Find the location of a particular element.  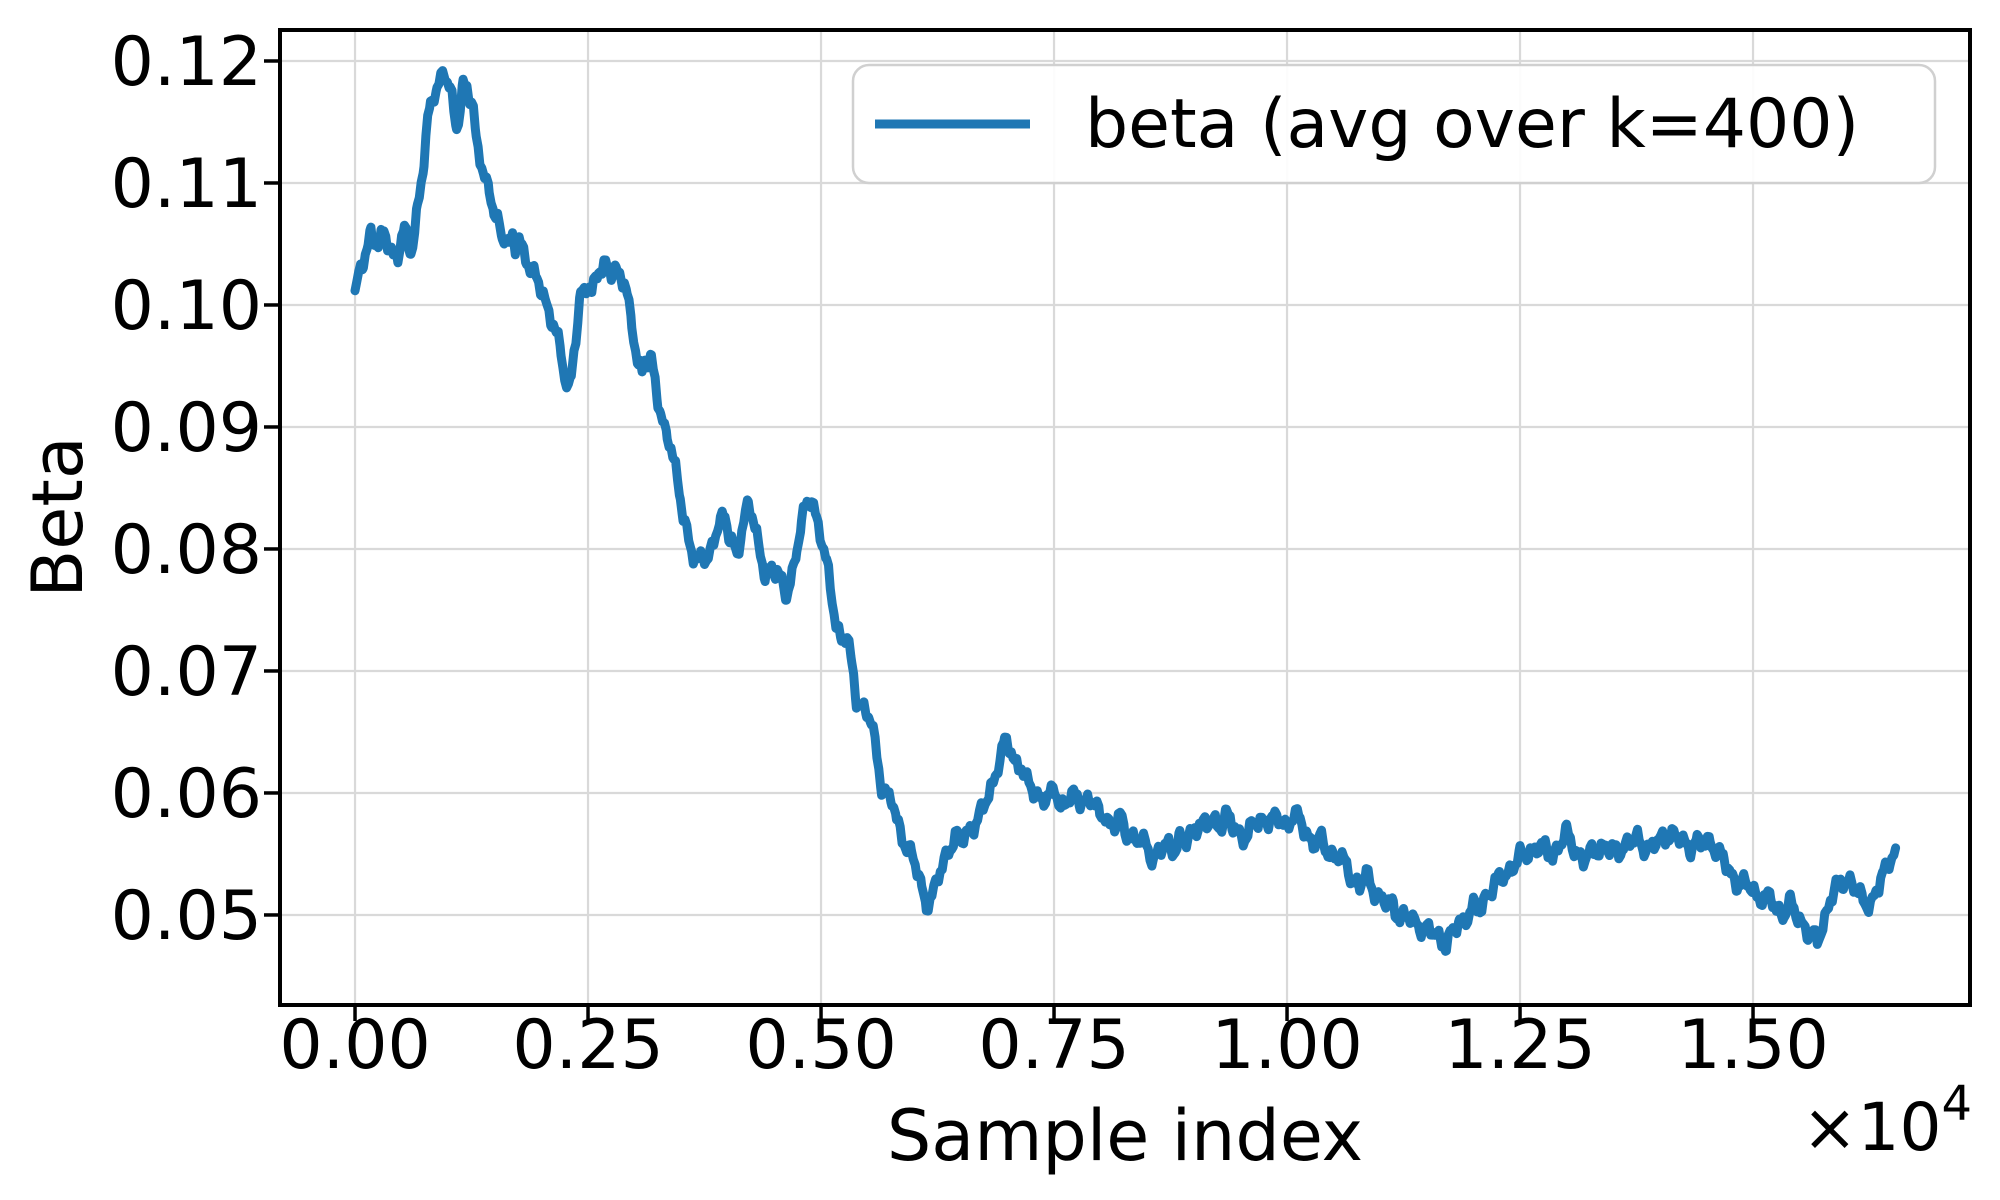

x-axis-label: Sample index is located at coordinates (1125, 1136).